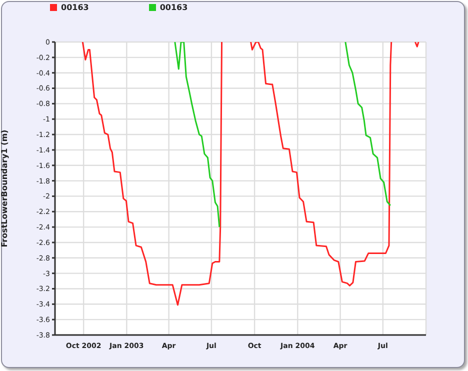  I want to click on y-axis-title: FrostLowerBoundary1 (m), so click(4, 189).